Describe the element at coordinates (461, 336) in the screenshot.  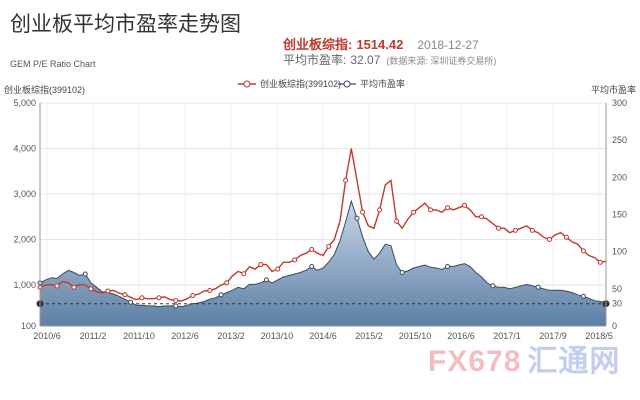
I see `x-tick-label: 2016/6` at that location.